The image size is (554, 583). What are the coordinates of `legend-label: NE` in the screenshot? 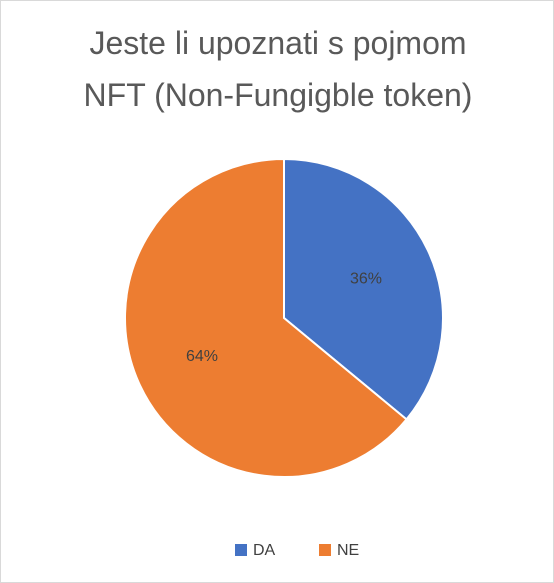 It's located at (348, 550).